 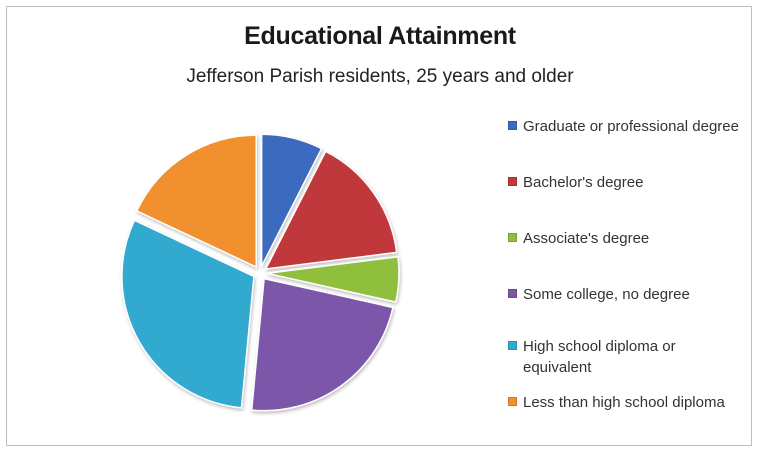 I want to click on legend-label: Graduate or professional degree, so click(x=631, y=126).